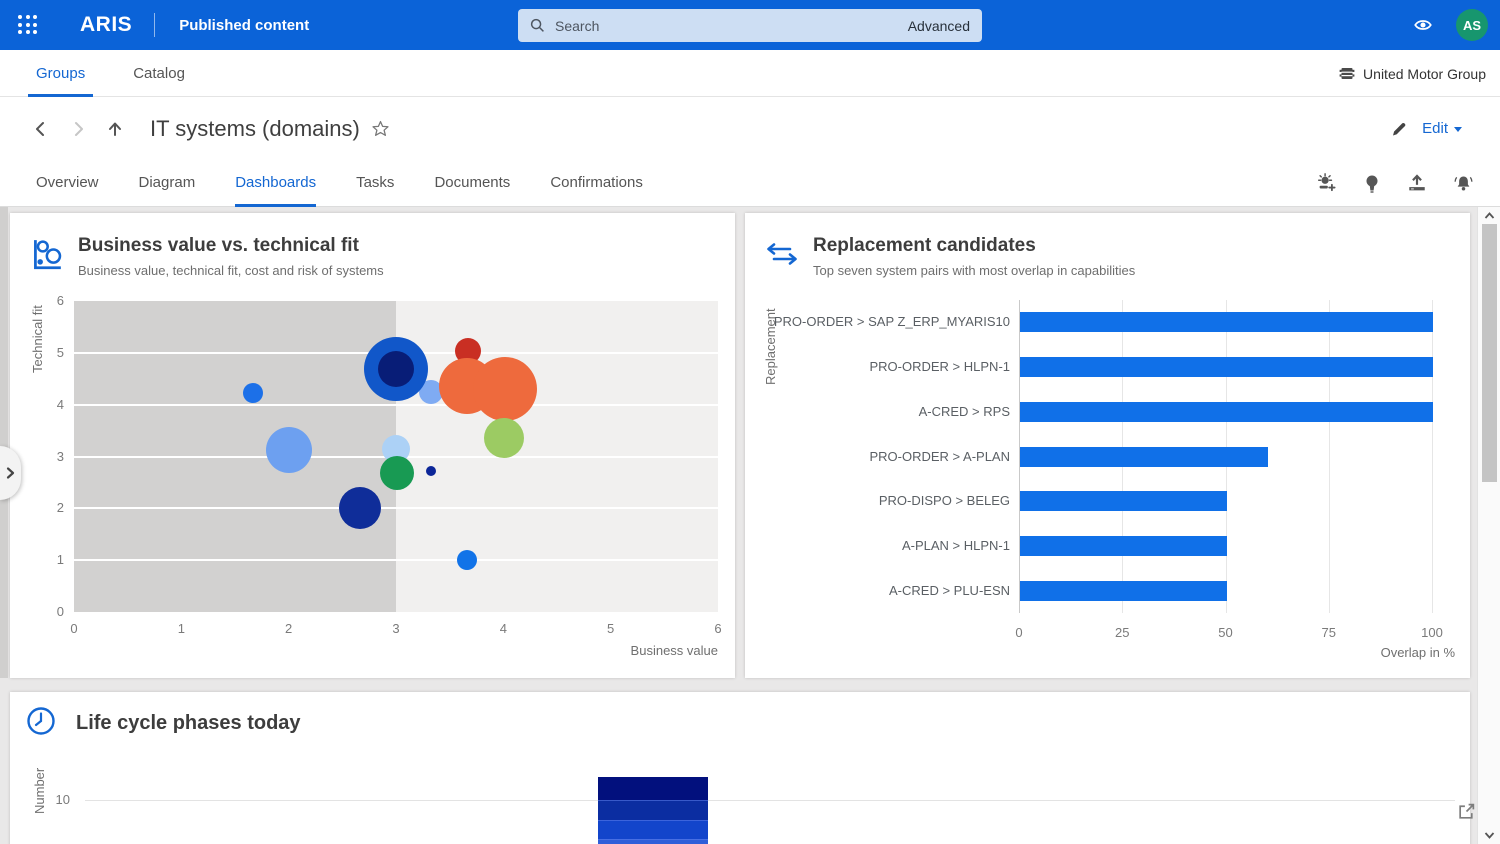 This screenshot has width=1500, height=844. What do you see at coordinates (60, 404) in the screenshot?
I see `y-tick-label: 4` at bounding box center [60, 404].